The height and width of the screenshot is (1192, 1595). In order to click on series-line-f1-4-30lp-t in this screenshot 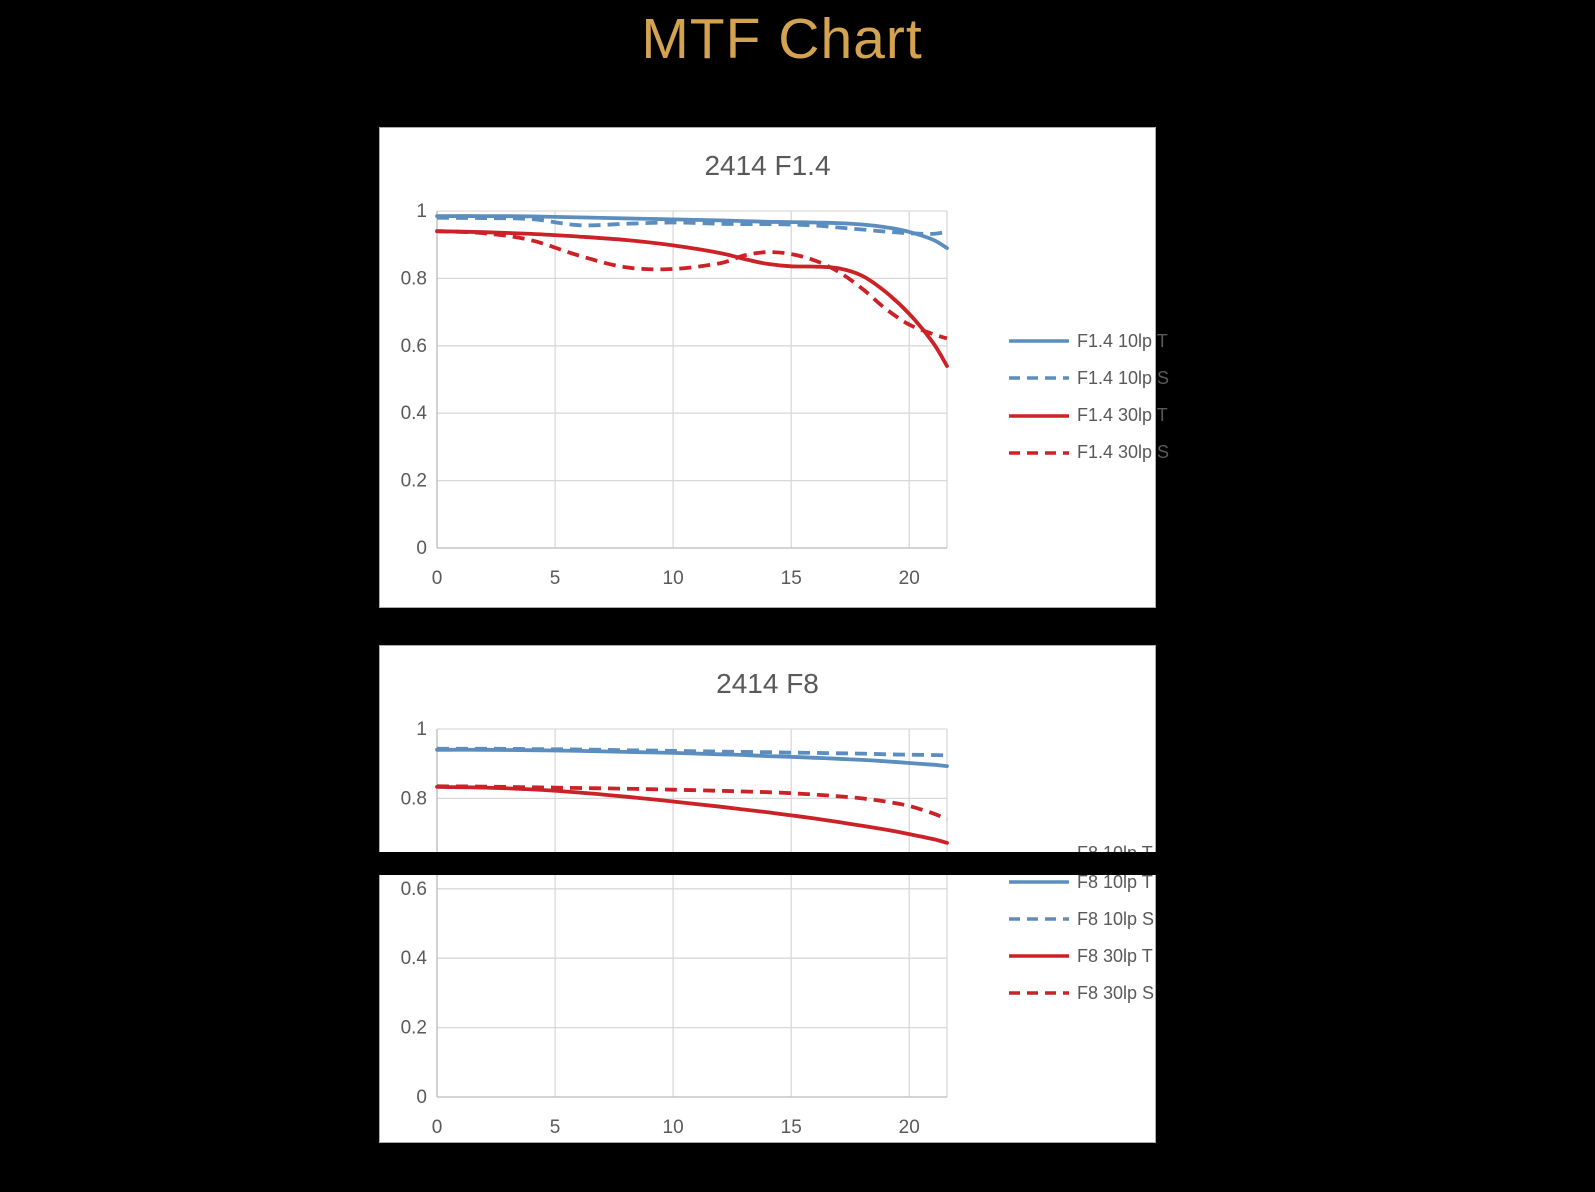, I will do `click(692, 298)`.